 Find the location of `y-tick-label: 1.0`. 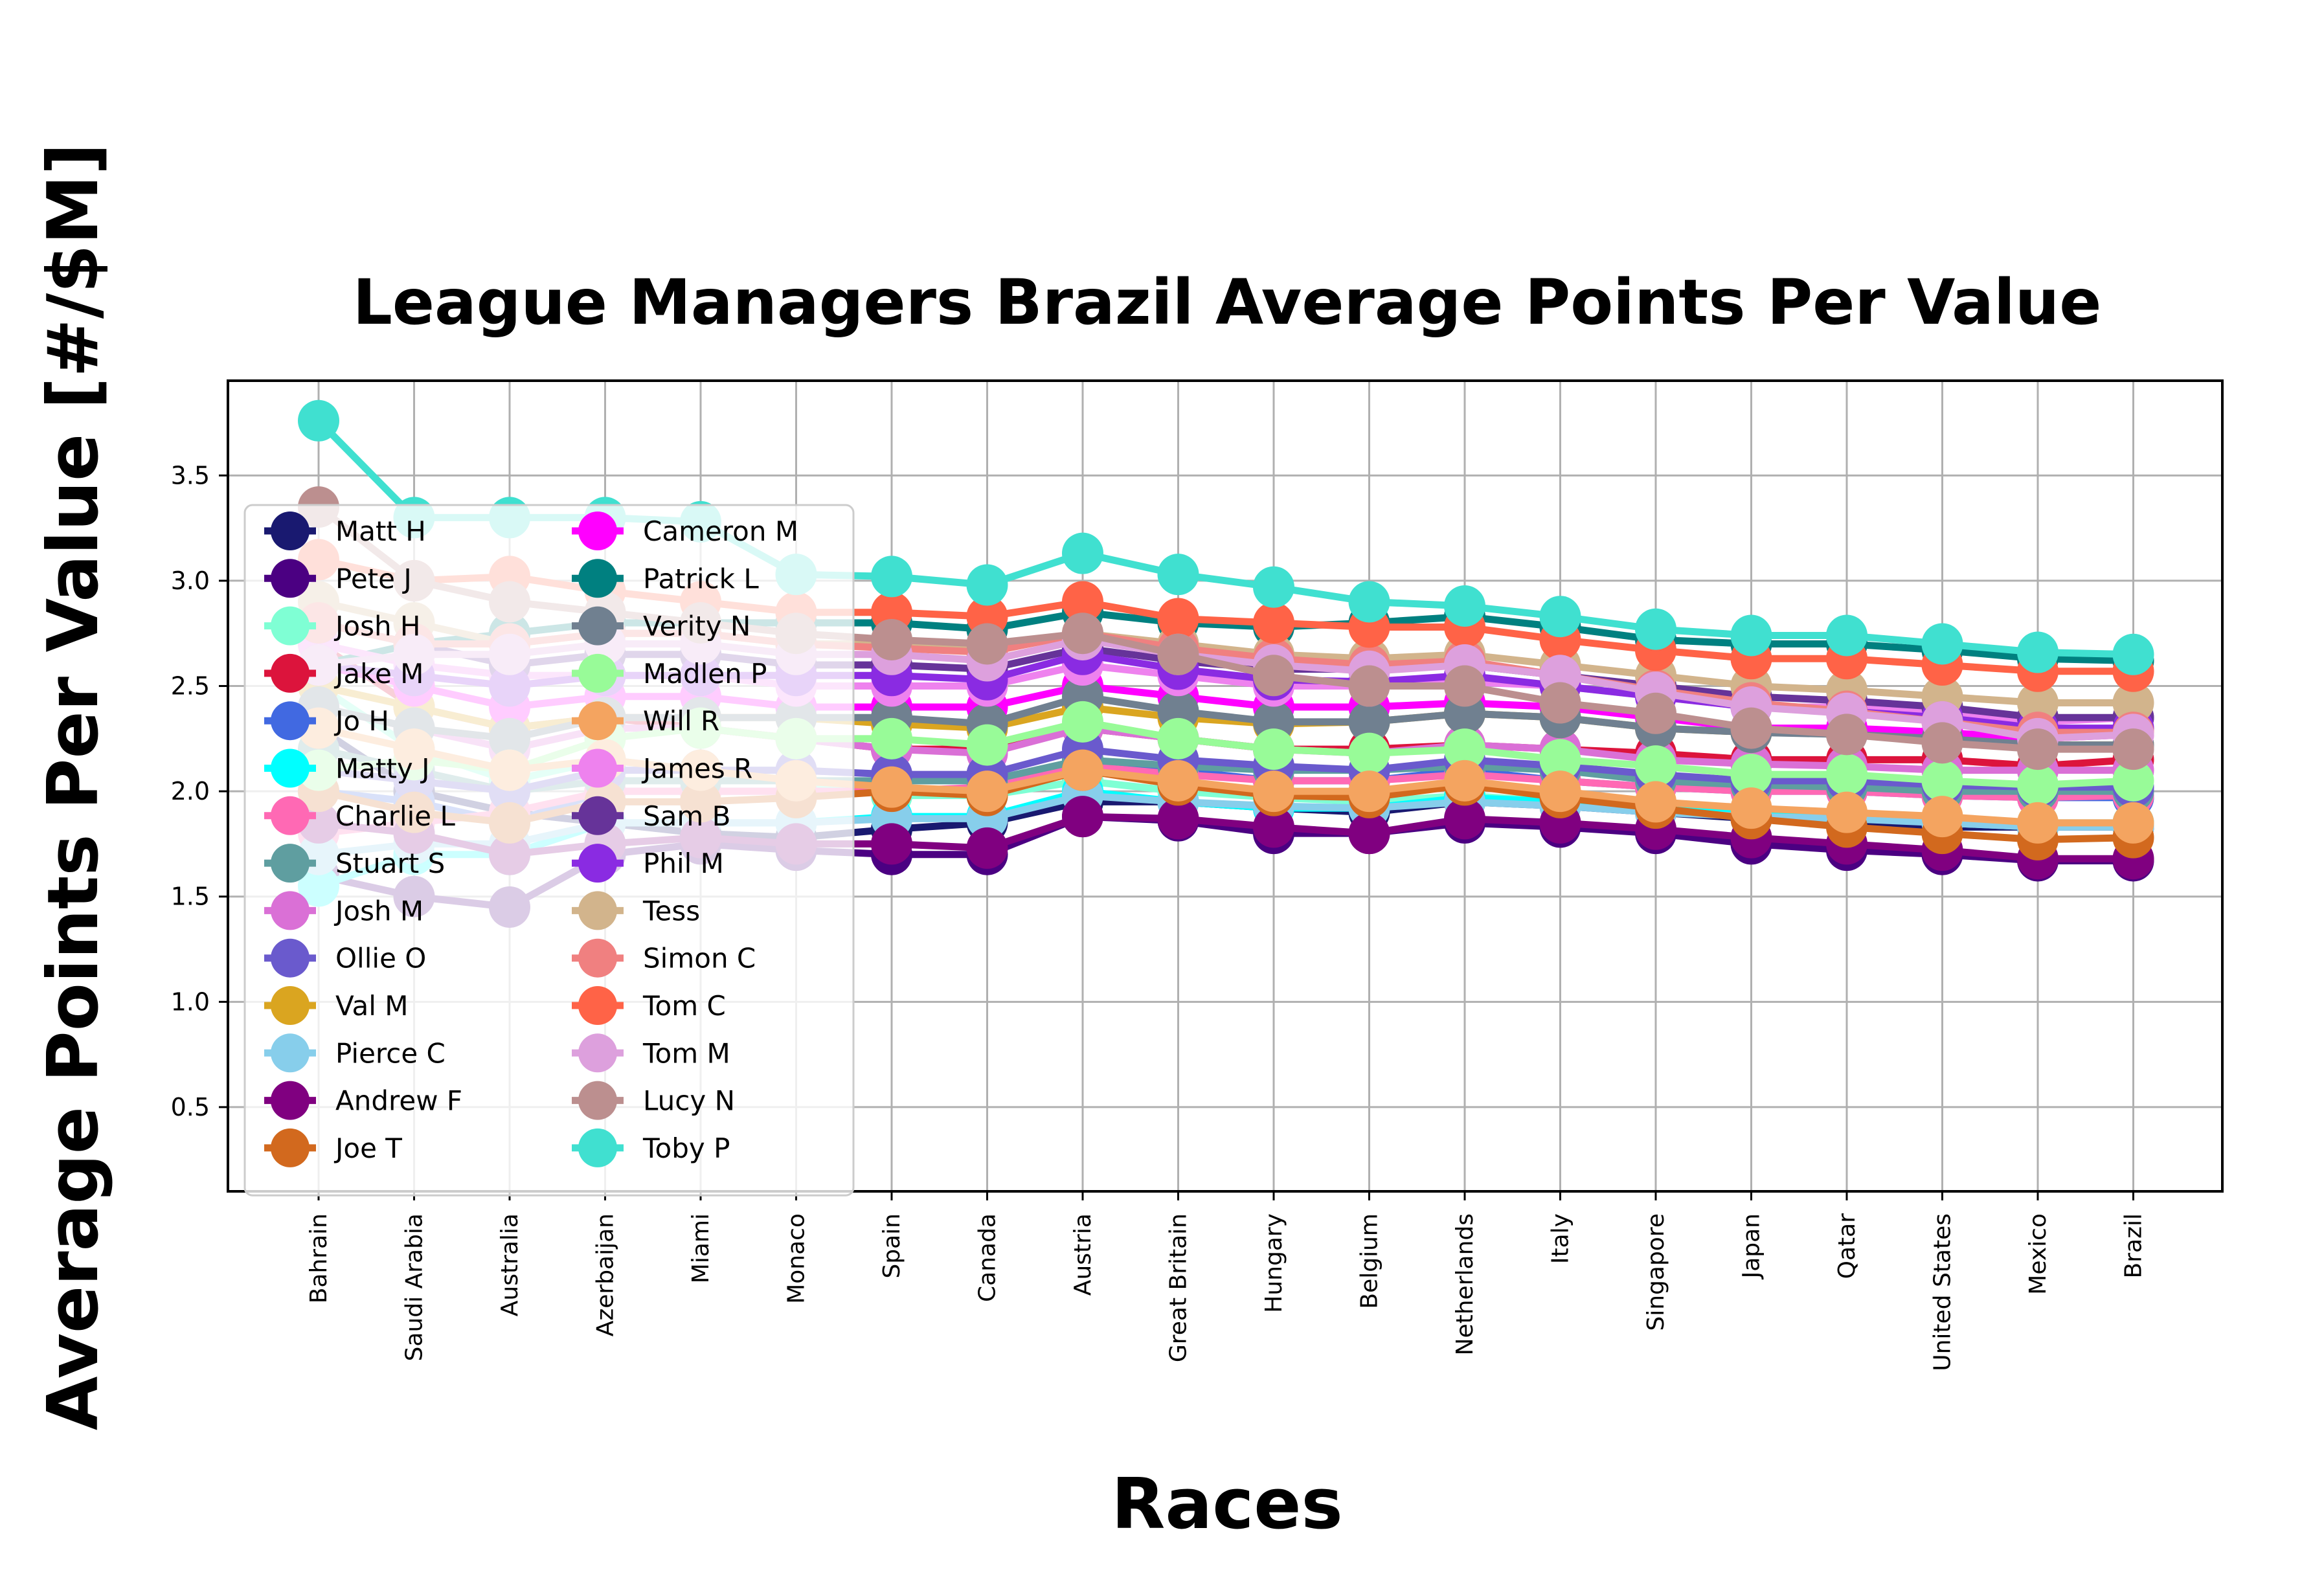

y-tick-label: 1.0 is located at coordinates (191, 1002).